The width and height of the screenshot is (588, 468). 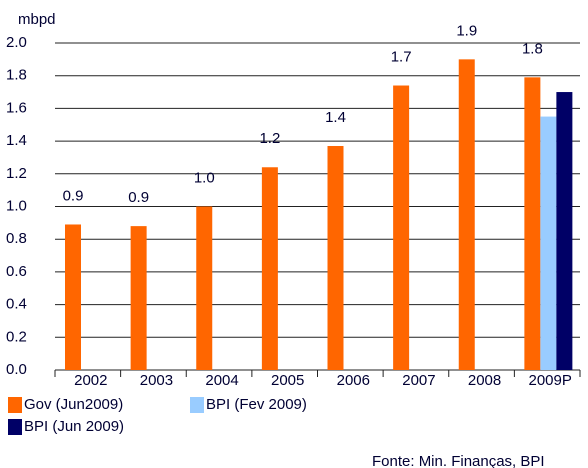 What do you see at coordinates (204, 177) in the screenshot?
I see `value-label: 1.0` at bounding box center [204, 177].